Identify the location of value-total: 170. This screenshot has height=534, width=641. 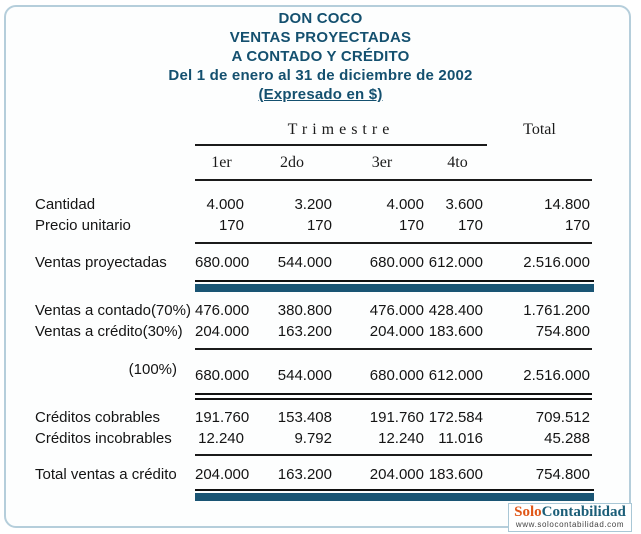
(577, 225).